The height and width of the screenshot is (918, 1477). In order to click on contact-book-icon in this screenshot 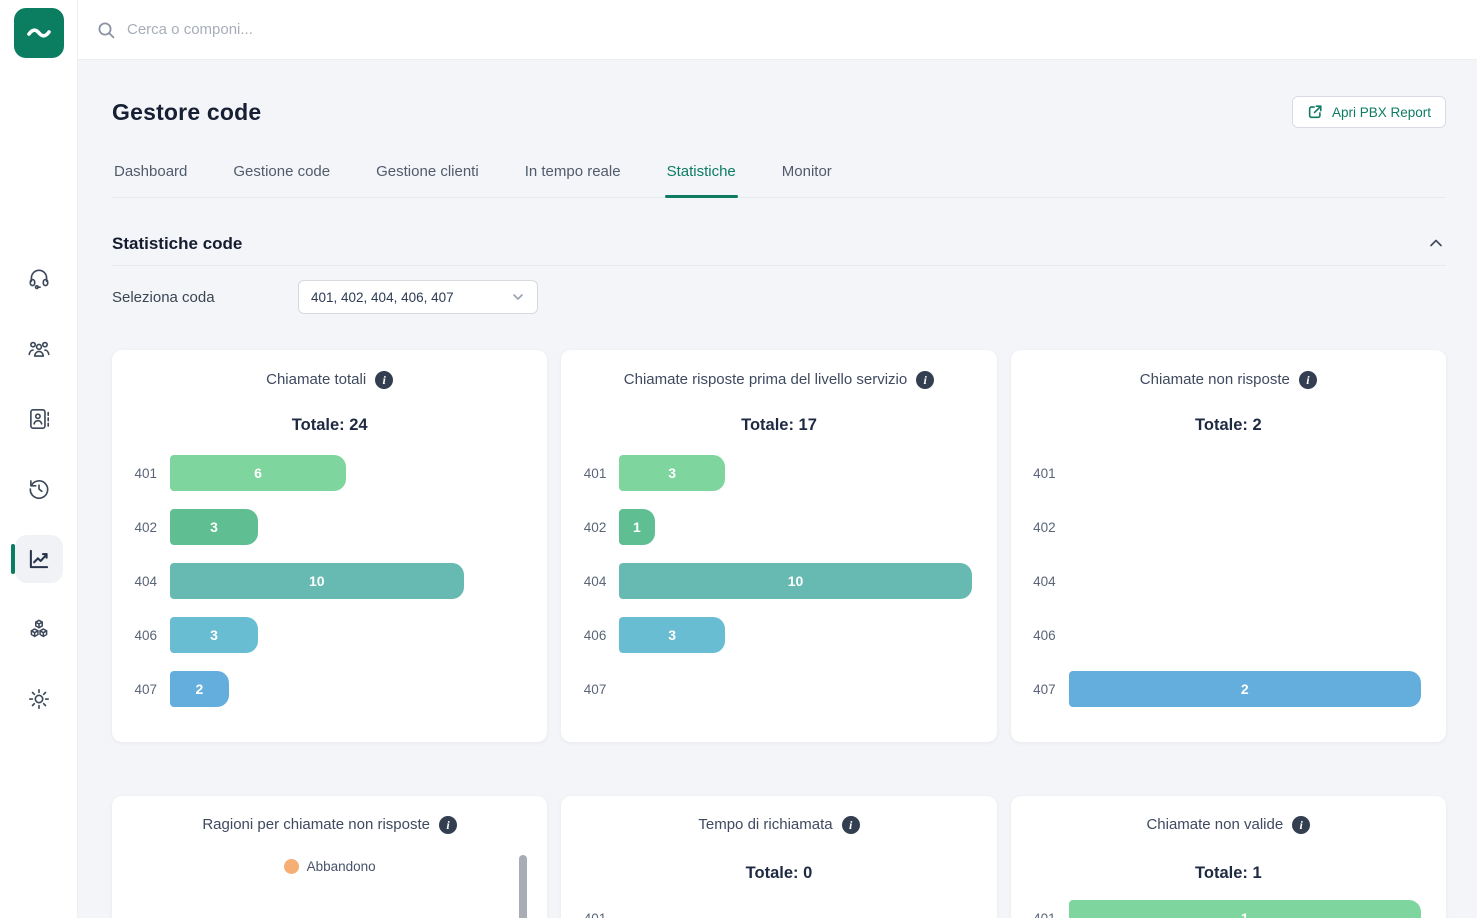, I will do `click(39, 419)`.